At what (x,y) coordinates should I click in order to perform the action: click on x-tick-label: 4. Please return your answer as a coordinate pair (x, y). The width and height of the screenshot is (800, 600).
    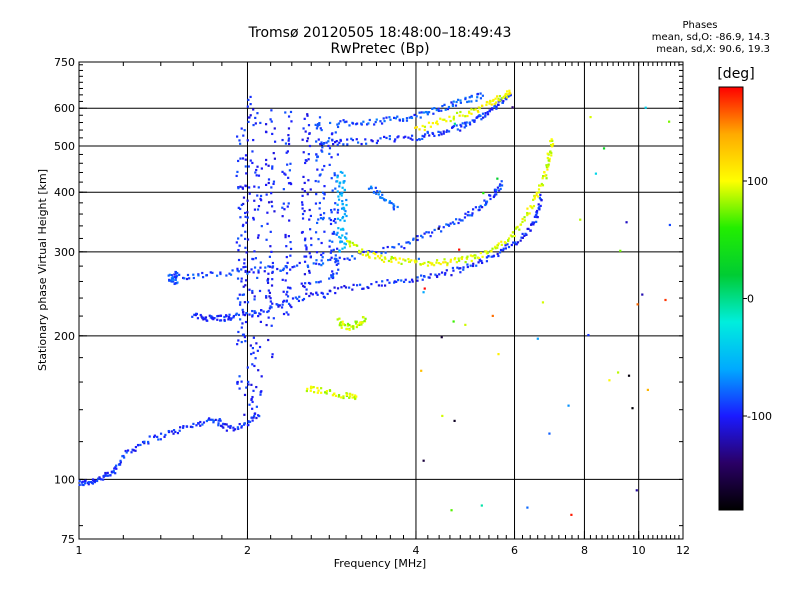
    Looking at the image, I should click on (415, 550).